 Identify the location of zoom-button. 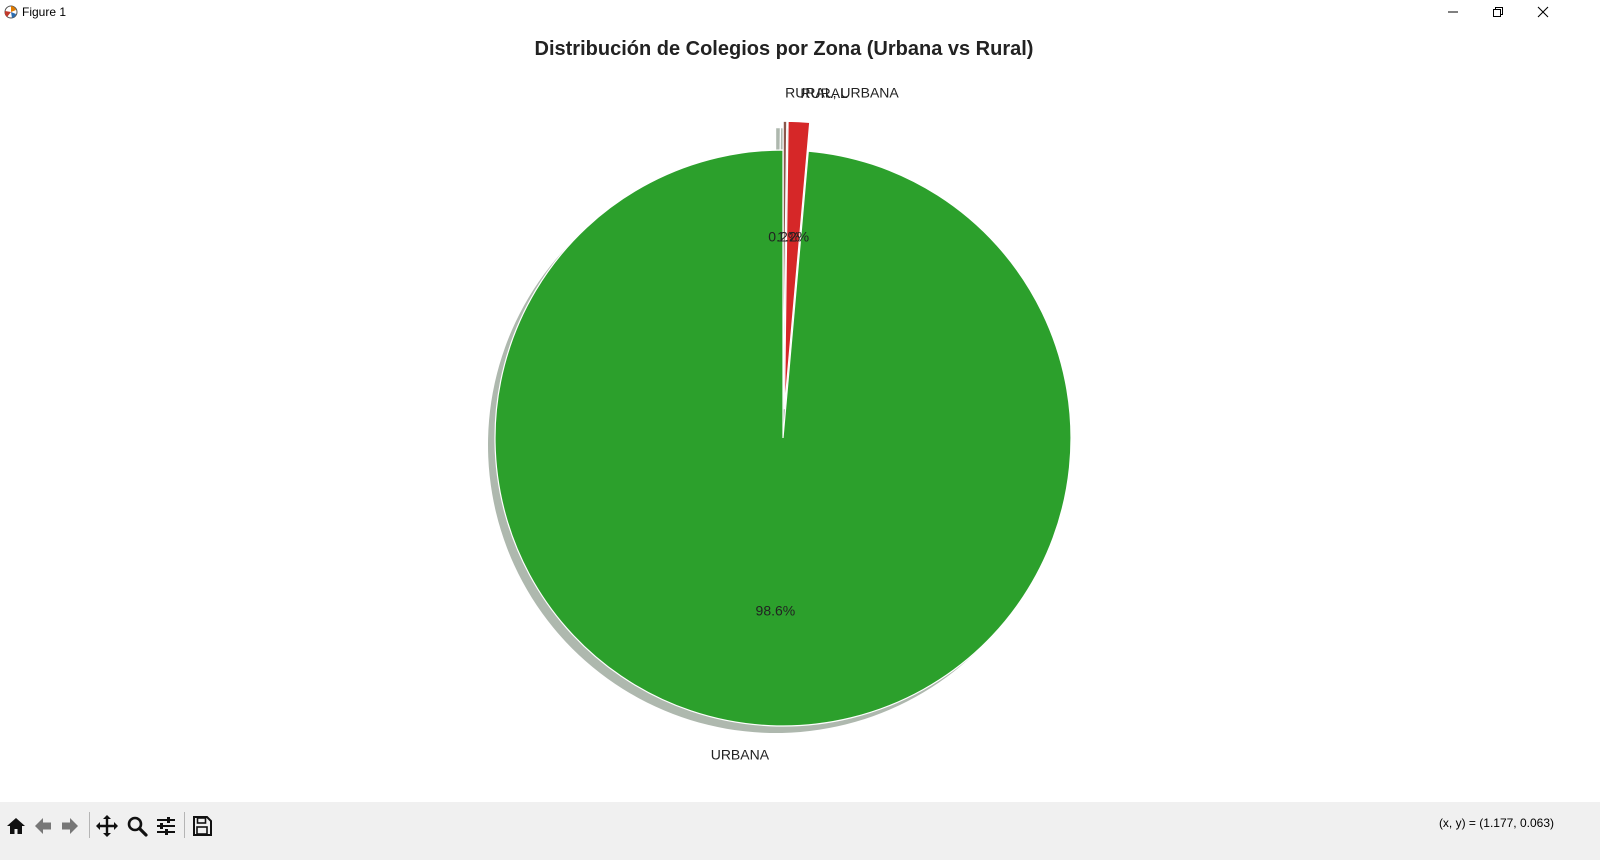
(137, 826).